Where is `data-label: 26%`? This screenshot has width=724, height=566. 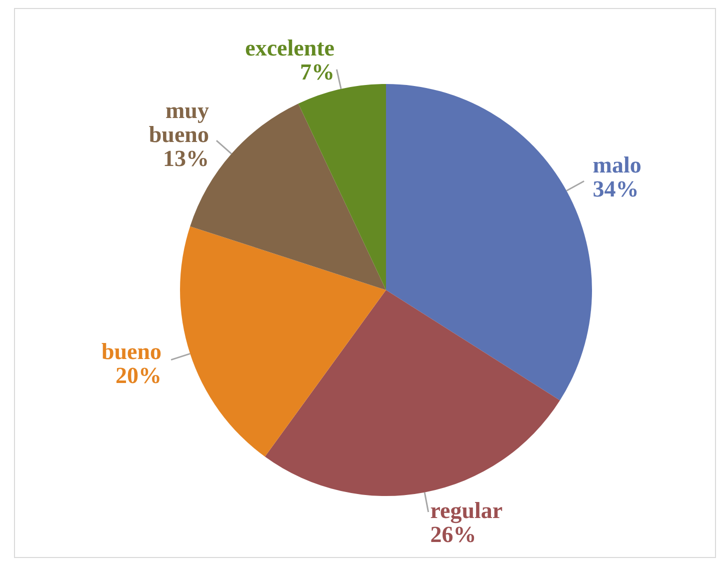
data-label: 26% is located at coordinates (453, 534).